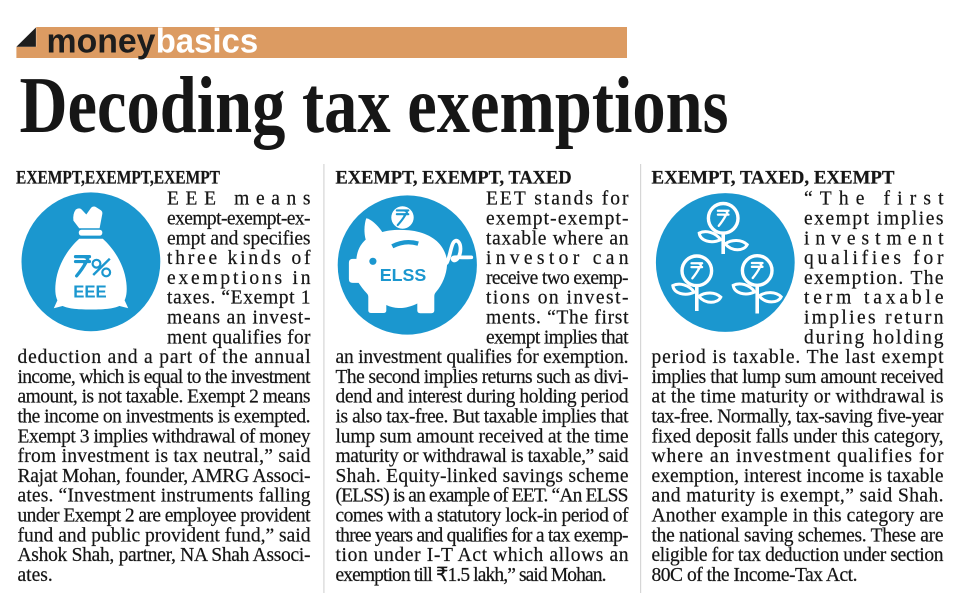 This screenshot has width=954, height=593. What do you see at coordinates (557, 318) in the screenshot?
I see `svg-text: ments. “The first` at bounding box center [557, 318].